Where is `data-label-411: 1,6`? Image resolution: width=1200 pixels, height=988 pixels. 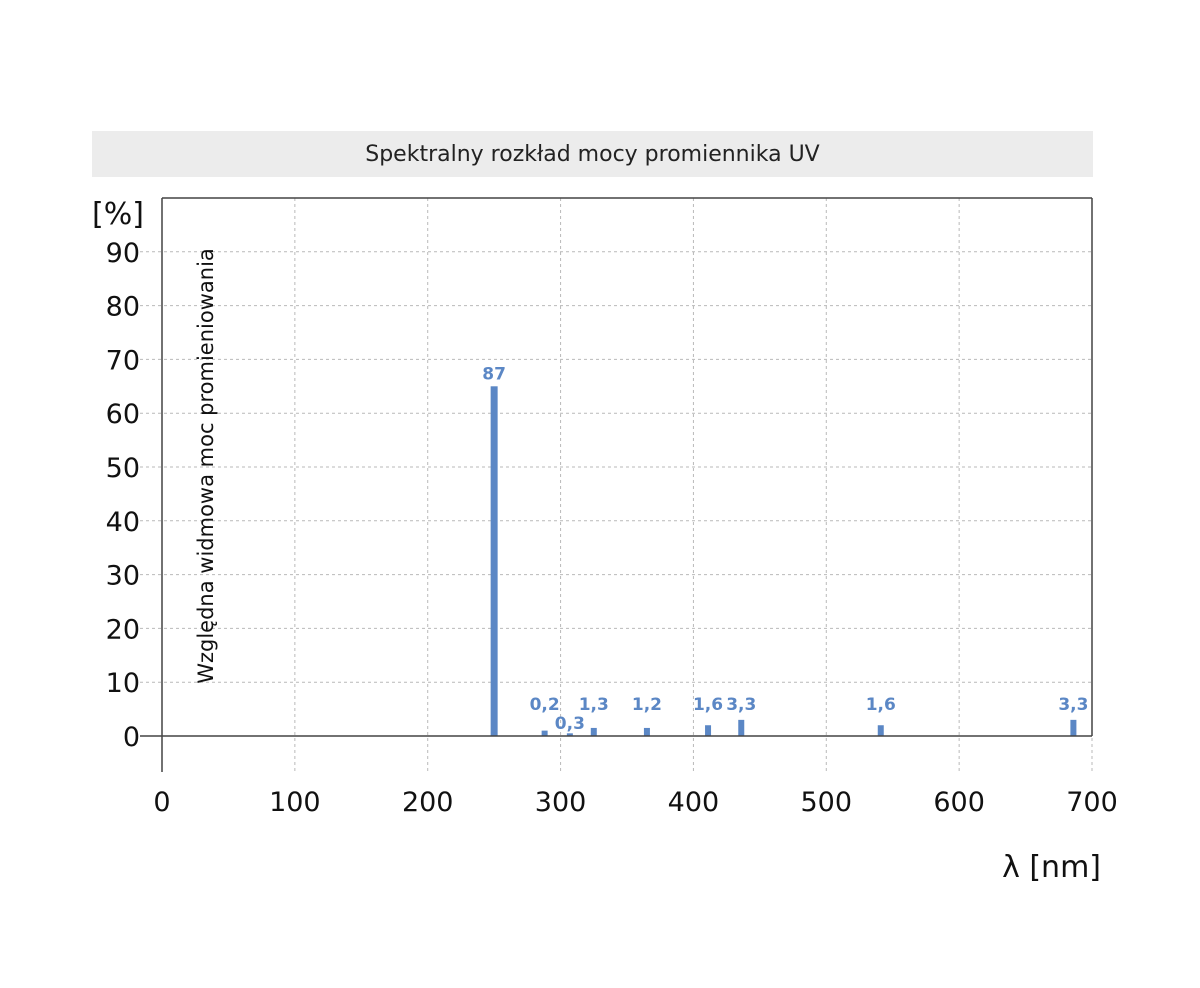
data-label-411: 1,6 is located at coordinates (708, 705).